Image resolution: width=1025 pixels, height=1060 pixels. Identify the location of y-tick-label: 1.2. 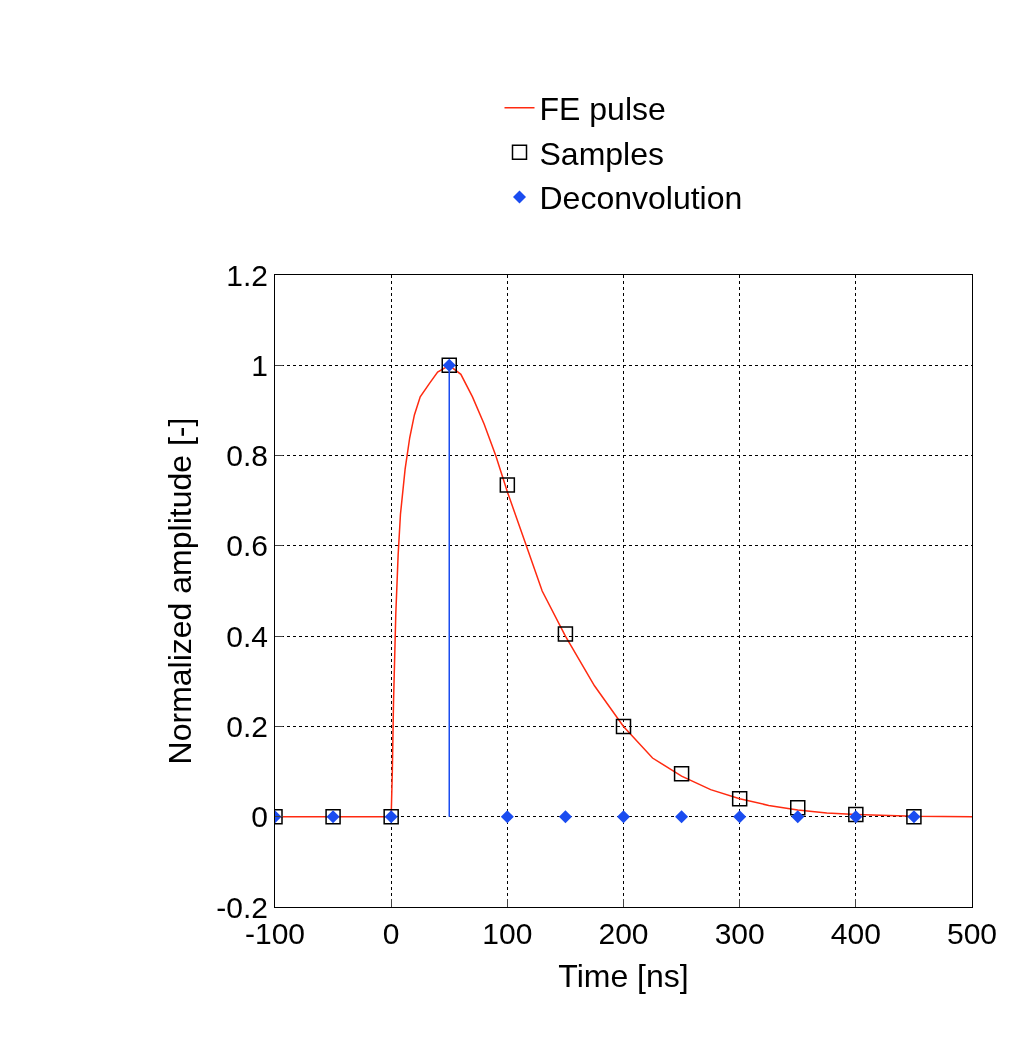
(247, 275).